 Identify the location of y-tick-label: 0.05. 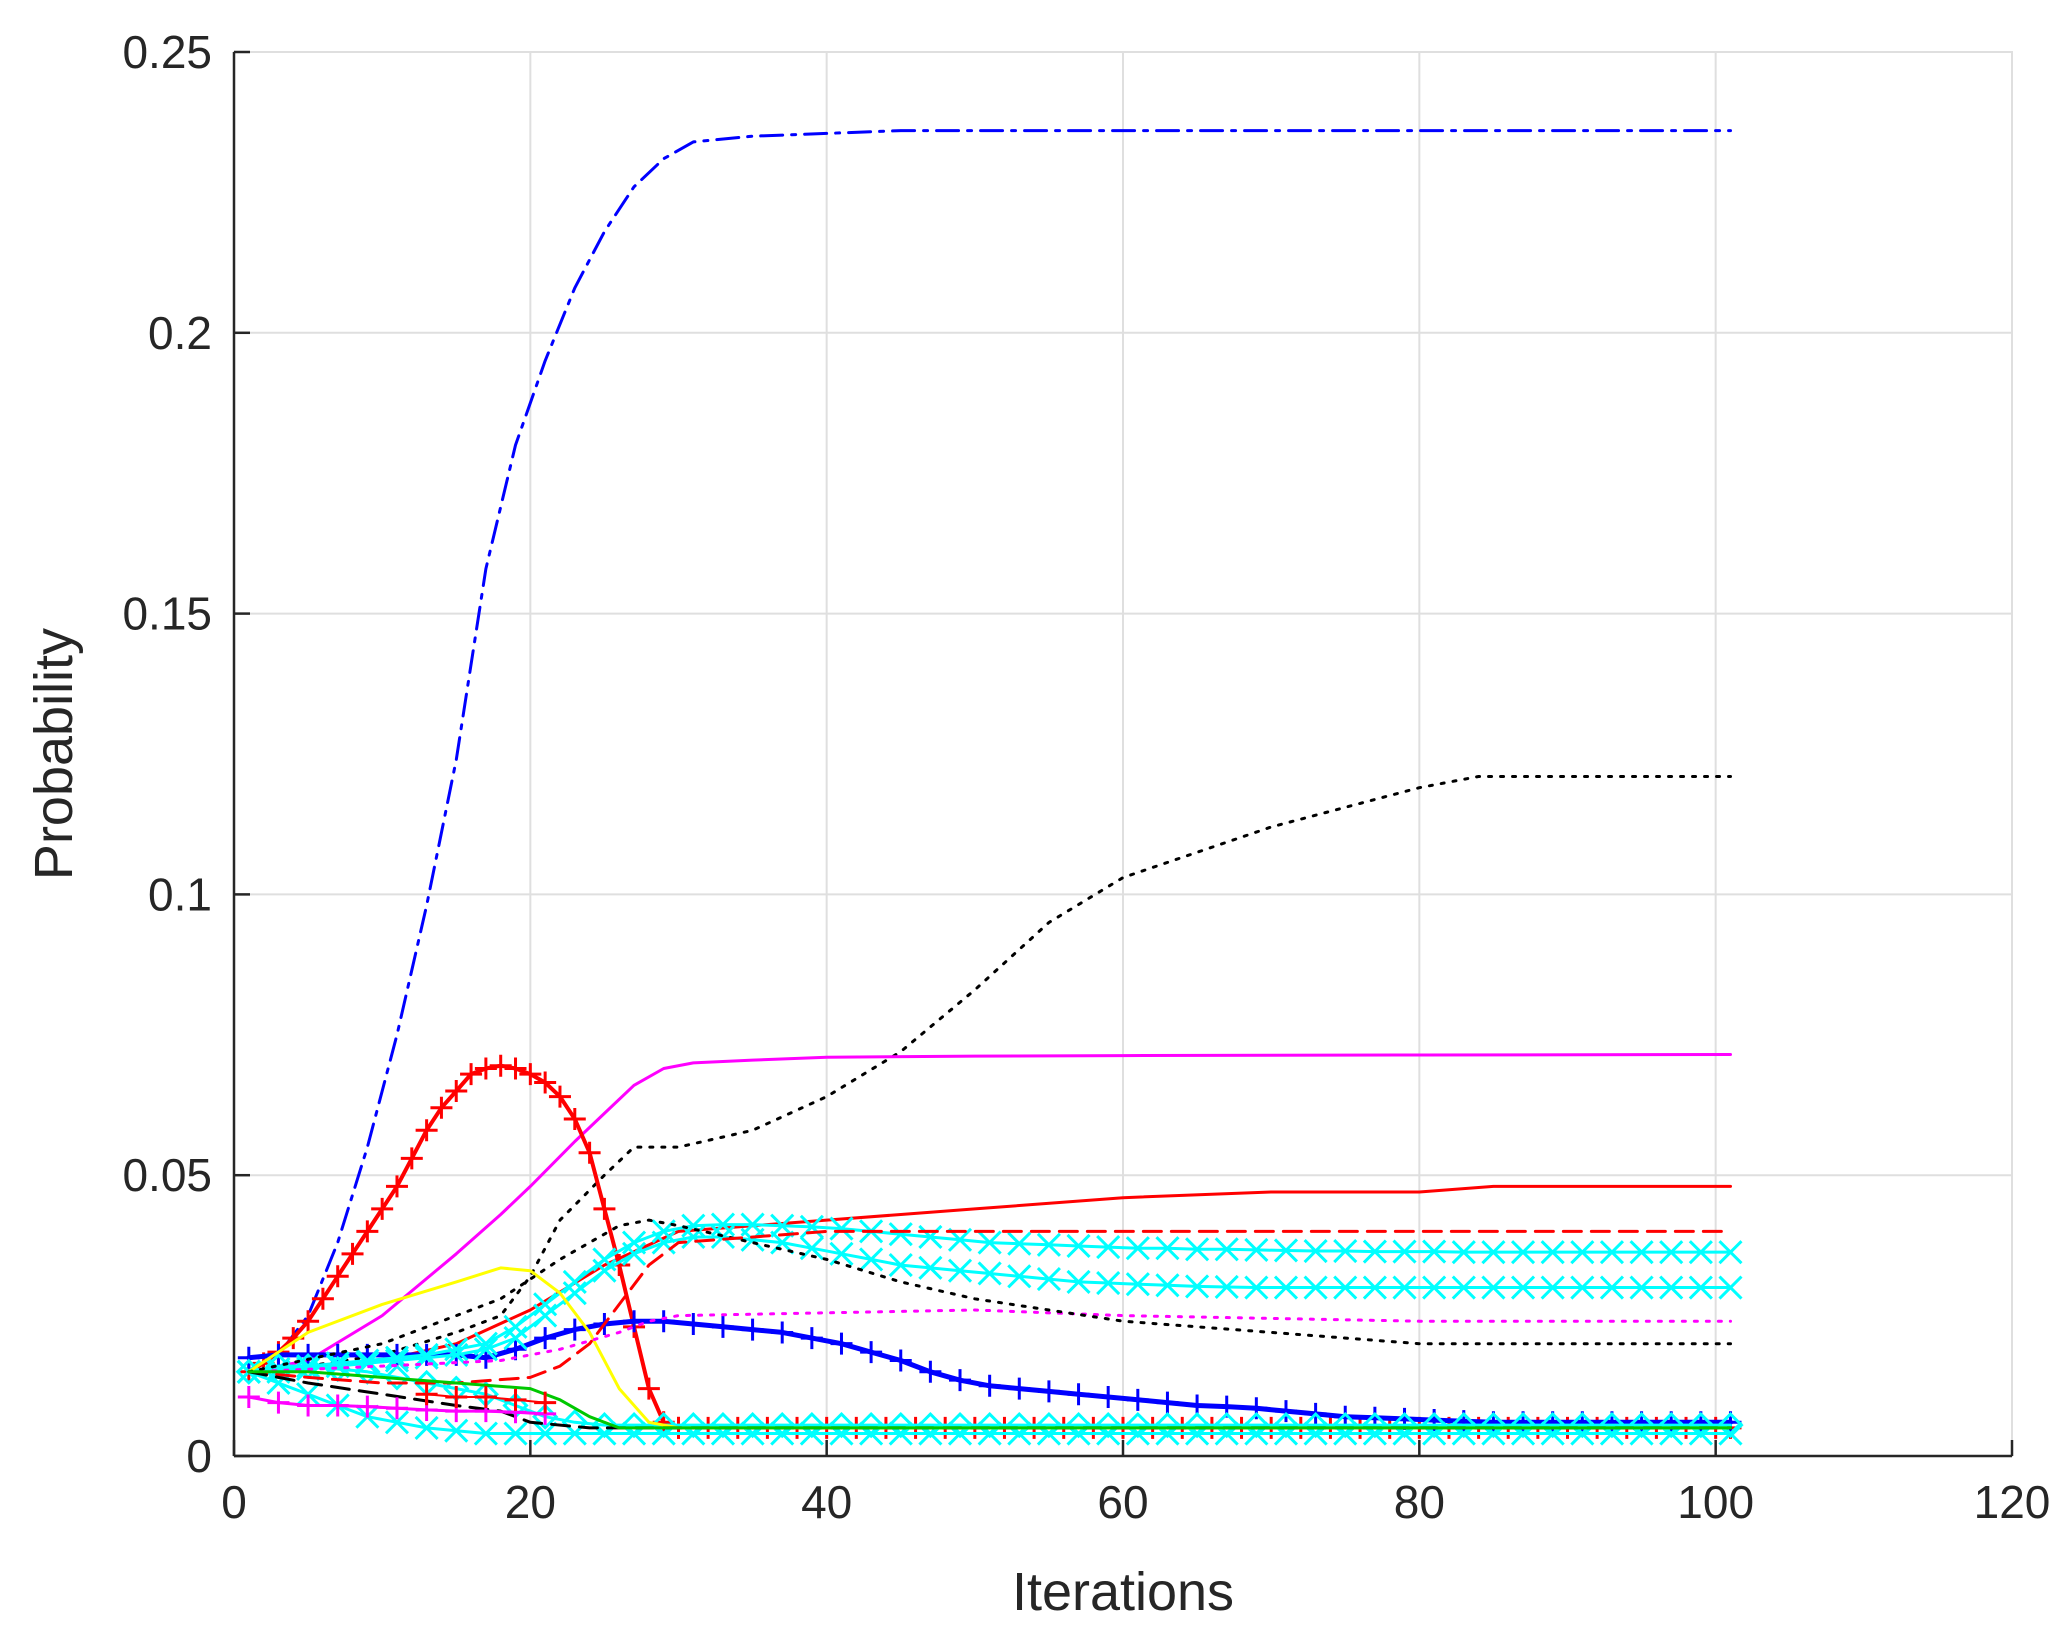
(167, 1175).